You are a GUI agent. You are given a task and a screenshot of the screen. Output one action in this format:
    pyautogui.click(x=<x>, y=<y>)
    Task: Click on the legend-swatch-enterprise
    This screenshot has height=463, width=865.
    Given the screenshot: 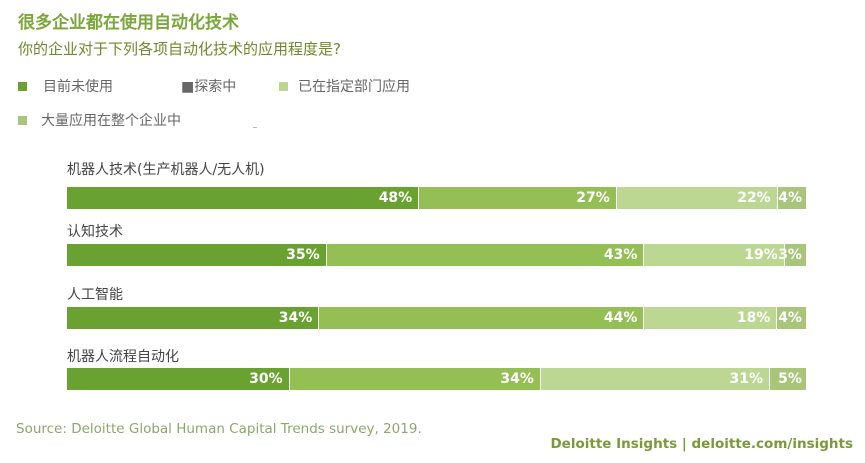 What is the action you would take?
    pyautogui.click(x=22, y=120)
    